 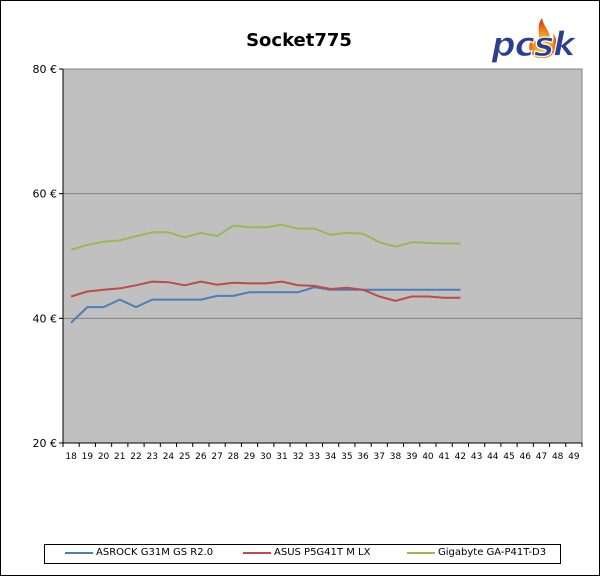 I want to click on x-tick-label: 21, so click(x=119, y=457).